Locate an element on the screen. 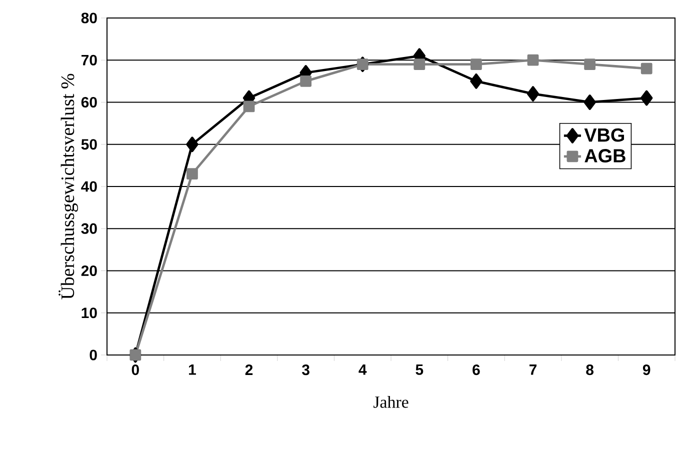 The image size is (683, 450). y-tick-label: 60 is located at coordinates (89, 102).